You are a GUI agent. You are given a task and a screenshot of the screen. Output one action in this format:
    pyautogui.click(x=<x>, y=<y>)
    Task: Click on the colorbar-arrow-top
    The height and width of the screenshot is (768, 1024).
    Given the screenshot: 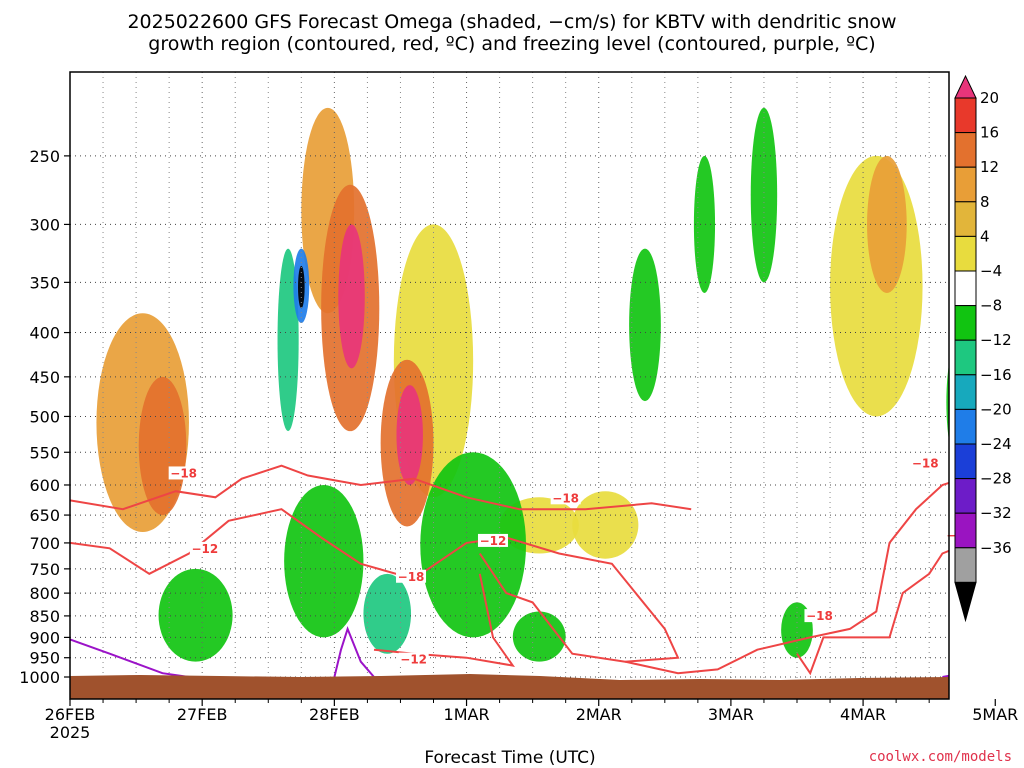 What is the action you would take?
    pyautogui.click(x=965, y=86)
    